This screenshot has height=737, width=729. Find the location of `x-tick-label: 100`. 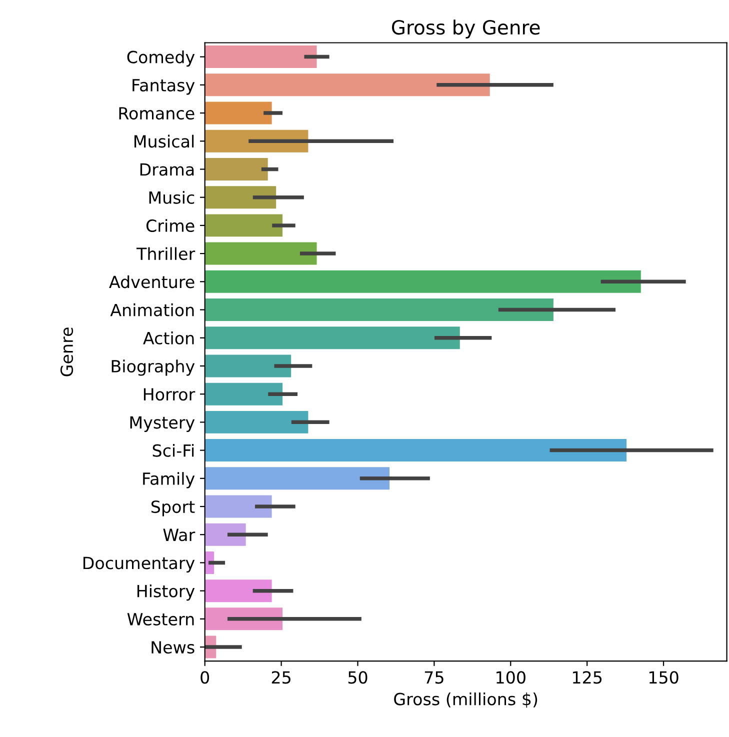

x-tick-label: 100 is located at coordinates (511, 677).